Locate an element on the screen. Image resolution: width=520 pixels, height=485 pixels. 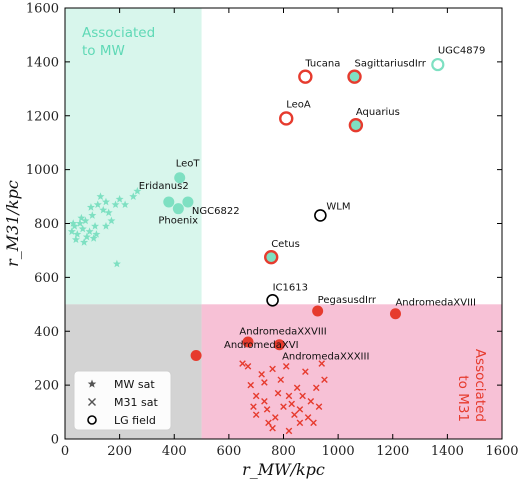
galaxy-label: UGC4879 is located at coordinates (462, 51).